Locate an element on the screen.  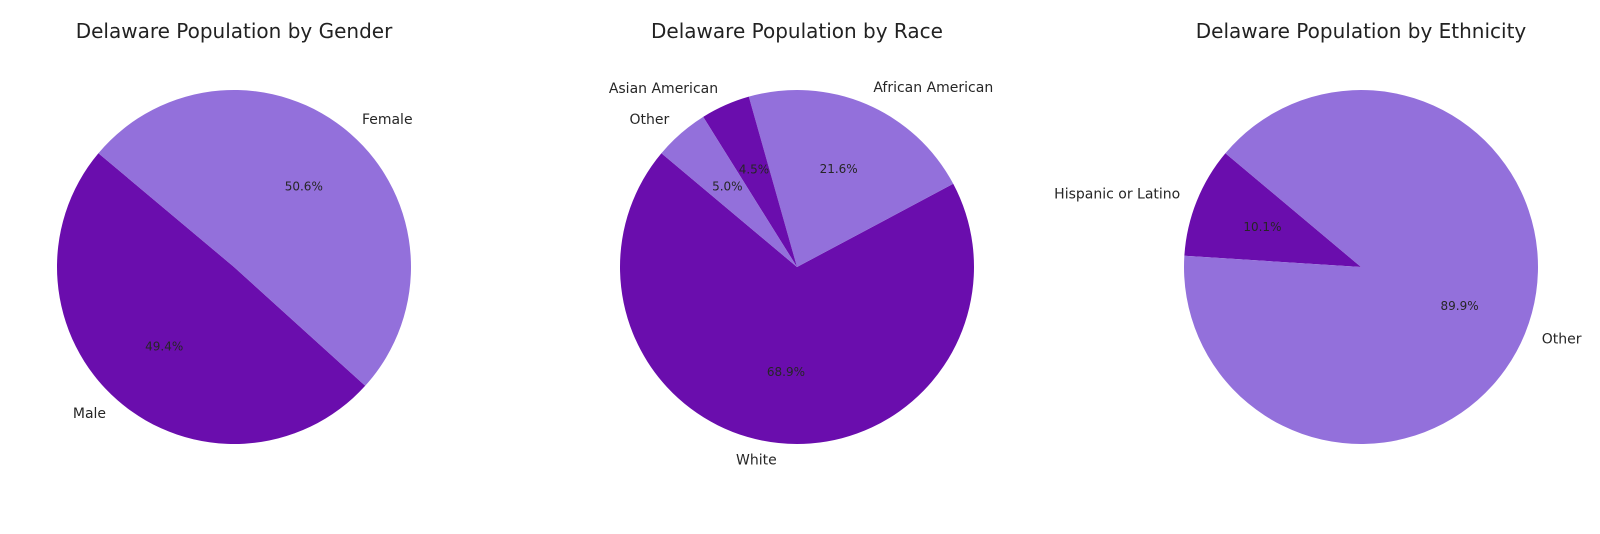
slice-percent-label: 21.6% is located at coordinates (839, 169).